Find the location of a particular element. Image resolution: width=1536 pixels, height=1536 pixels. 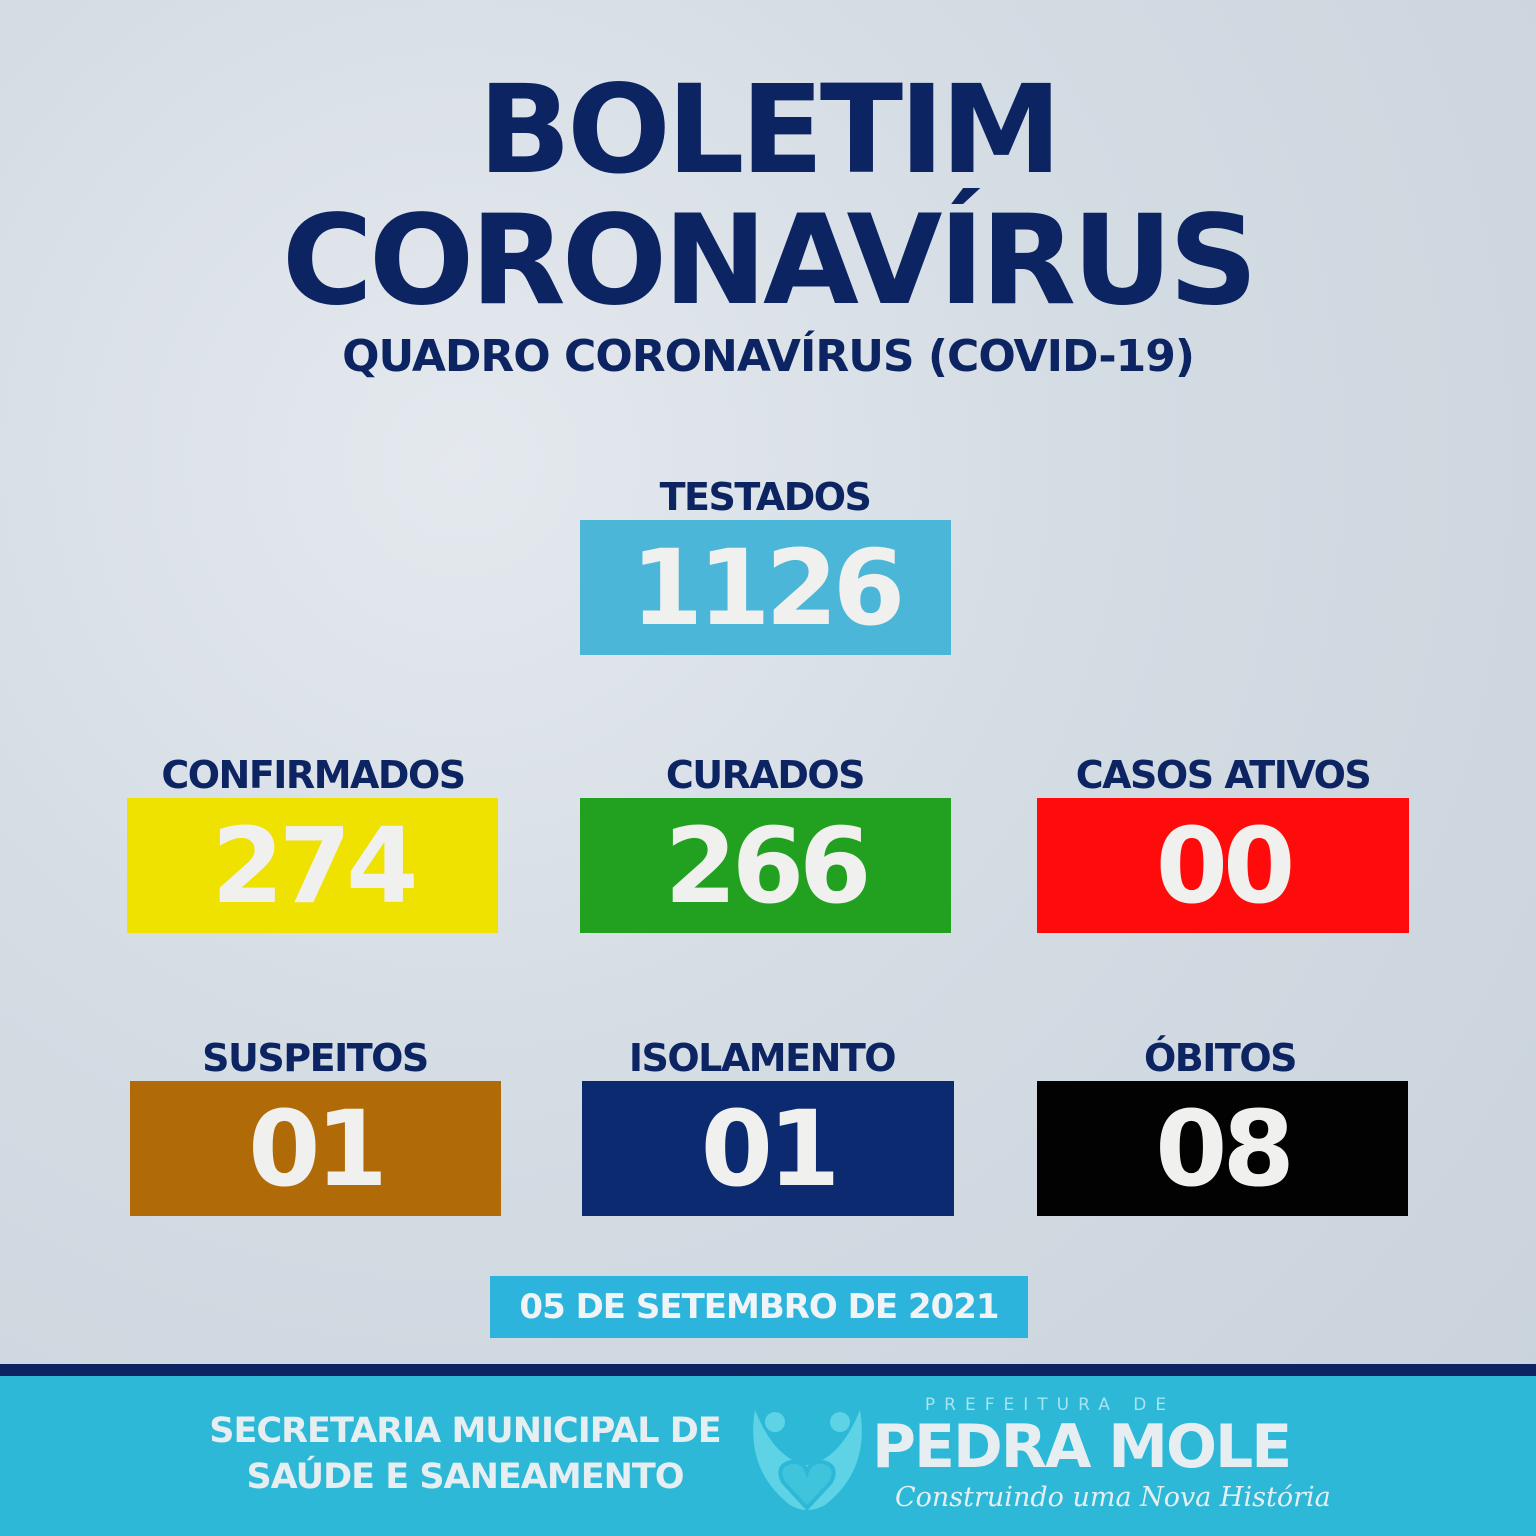

footer-divider is located at coordinates (768, 1370).